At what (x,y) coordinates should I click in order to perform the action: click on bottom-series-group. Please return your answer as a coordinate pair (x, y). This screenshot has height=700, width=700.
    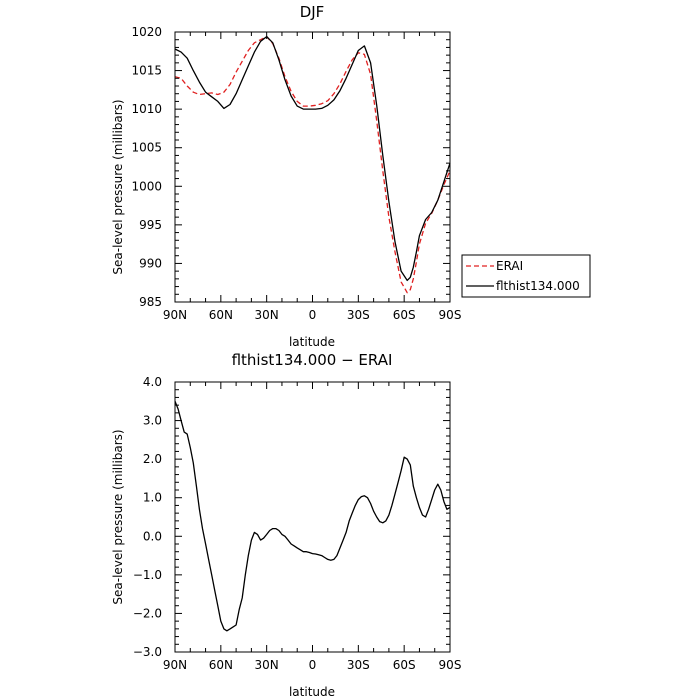
    Looking at the image, I should click on (312, 516).